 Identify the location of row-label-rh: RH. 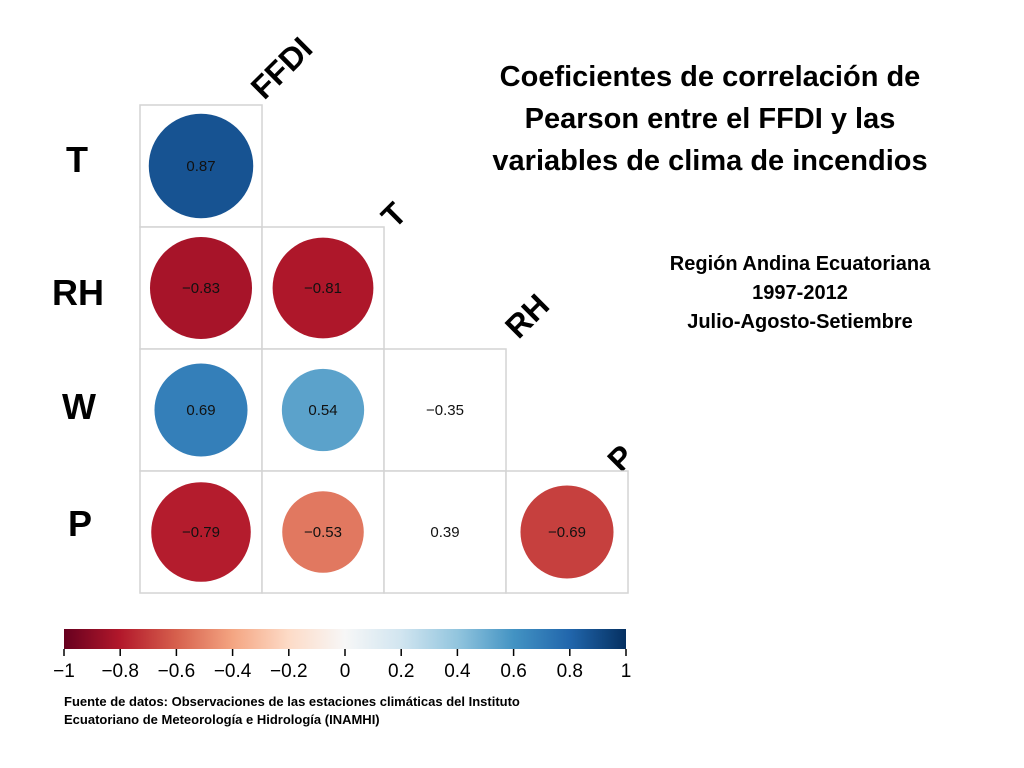
(78, 292).